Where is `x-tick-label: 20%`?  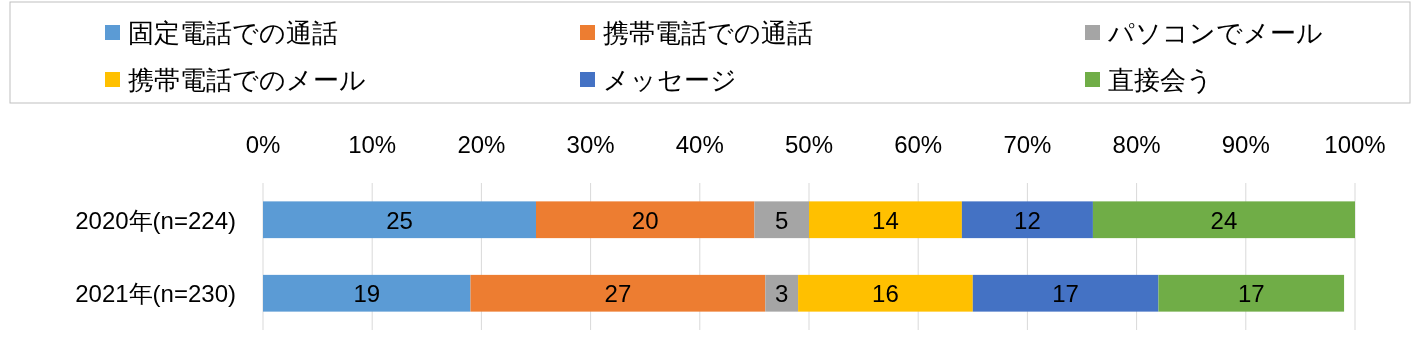
x-tick-label: 20% is located at coordinates (481, 144).